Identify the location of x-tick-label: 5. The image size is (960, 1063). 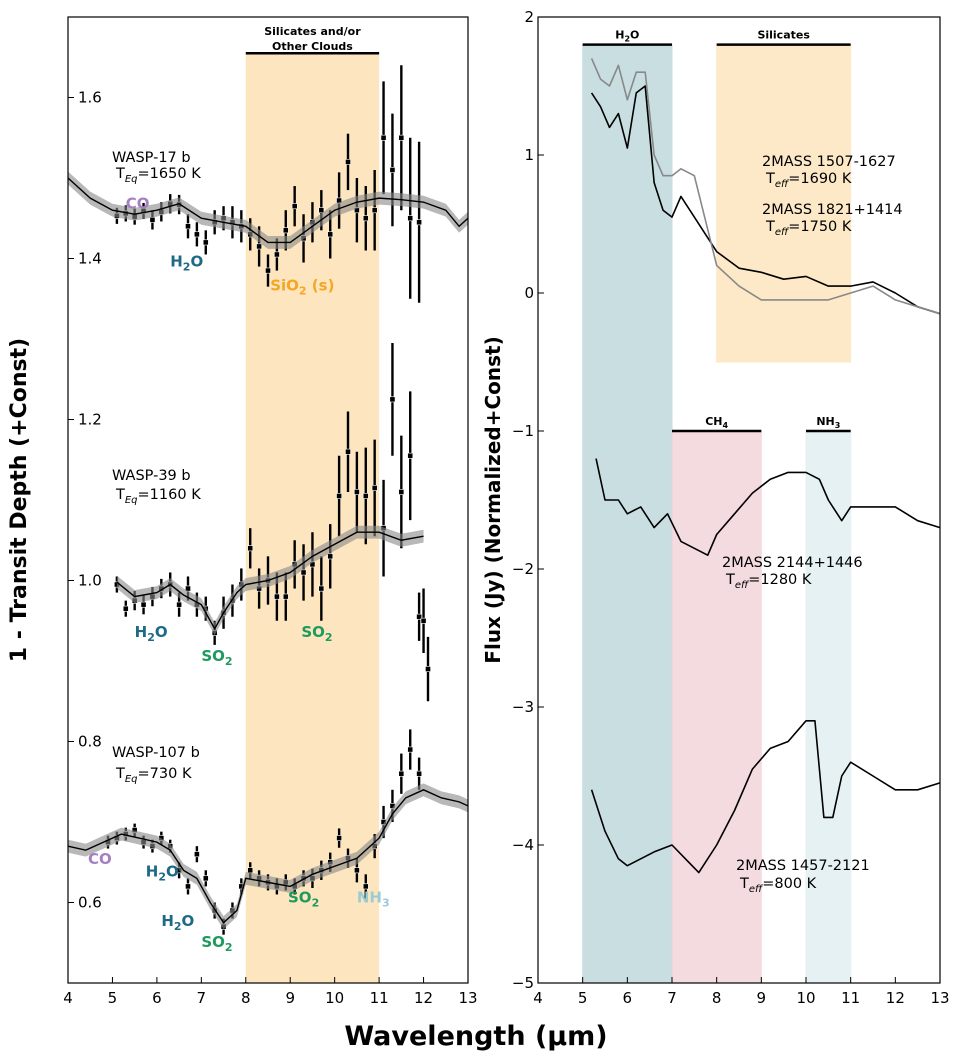
(113, 998).